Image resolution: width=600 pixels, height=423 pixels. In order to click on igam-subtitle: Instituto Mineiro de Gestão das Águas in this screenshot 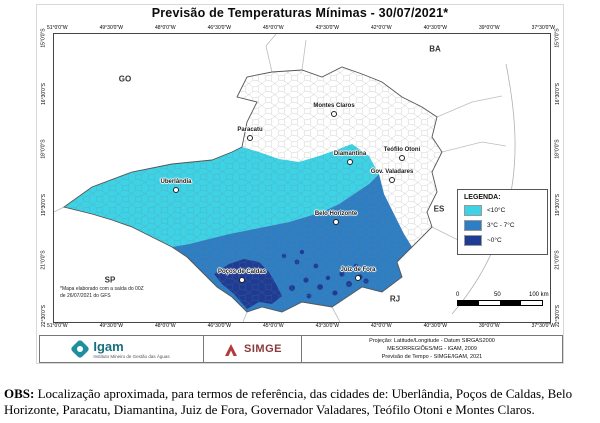, I will do `click(131, 356)`.